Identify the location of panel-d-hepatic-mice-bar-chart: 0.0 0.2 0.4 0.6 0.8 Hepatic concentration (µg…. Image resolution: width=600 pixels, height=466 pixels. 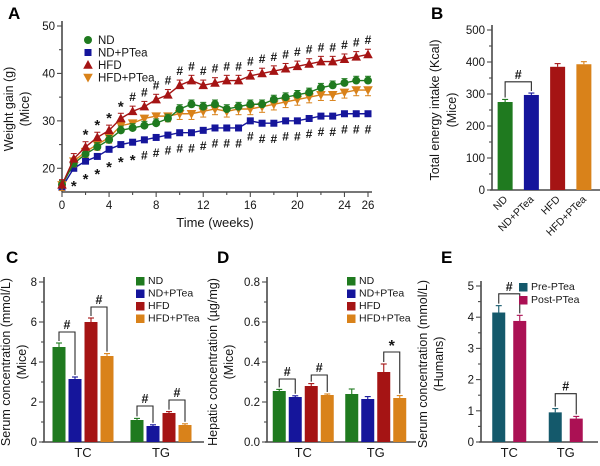
(311, 367).